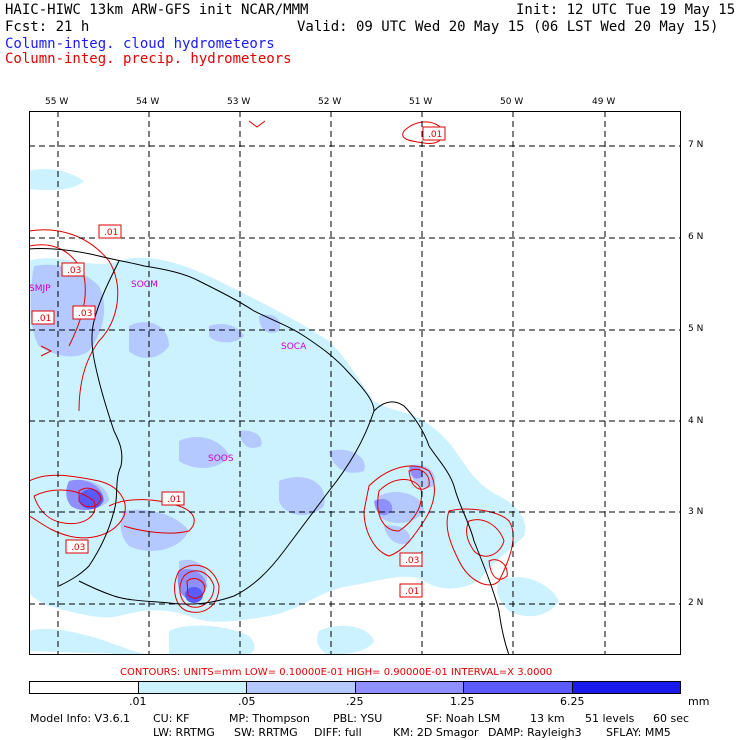 The height and width of the screenshot is (740, 740). Describe the element at coordinates (610, 718) in the screenshot. I see `levels: 51 levels` at that location.